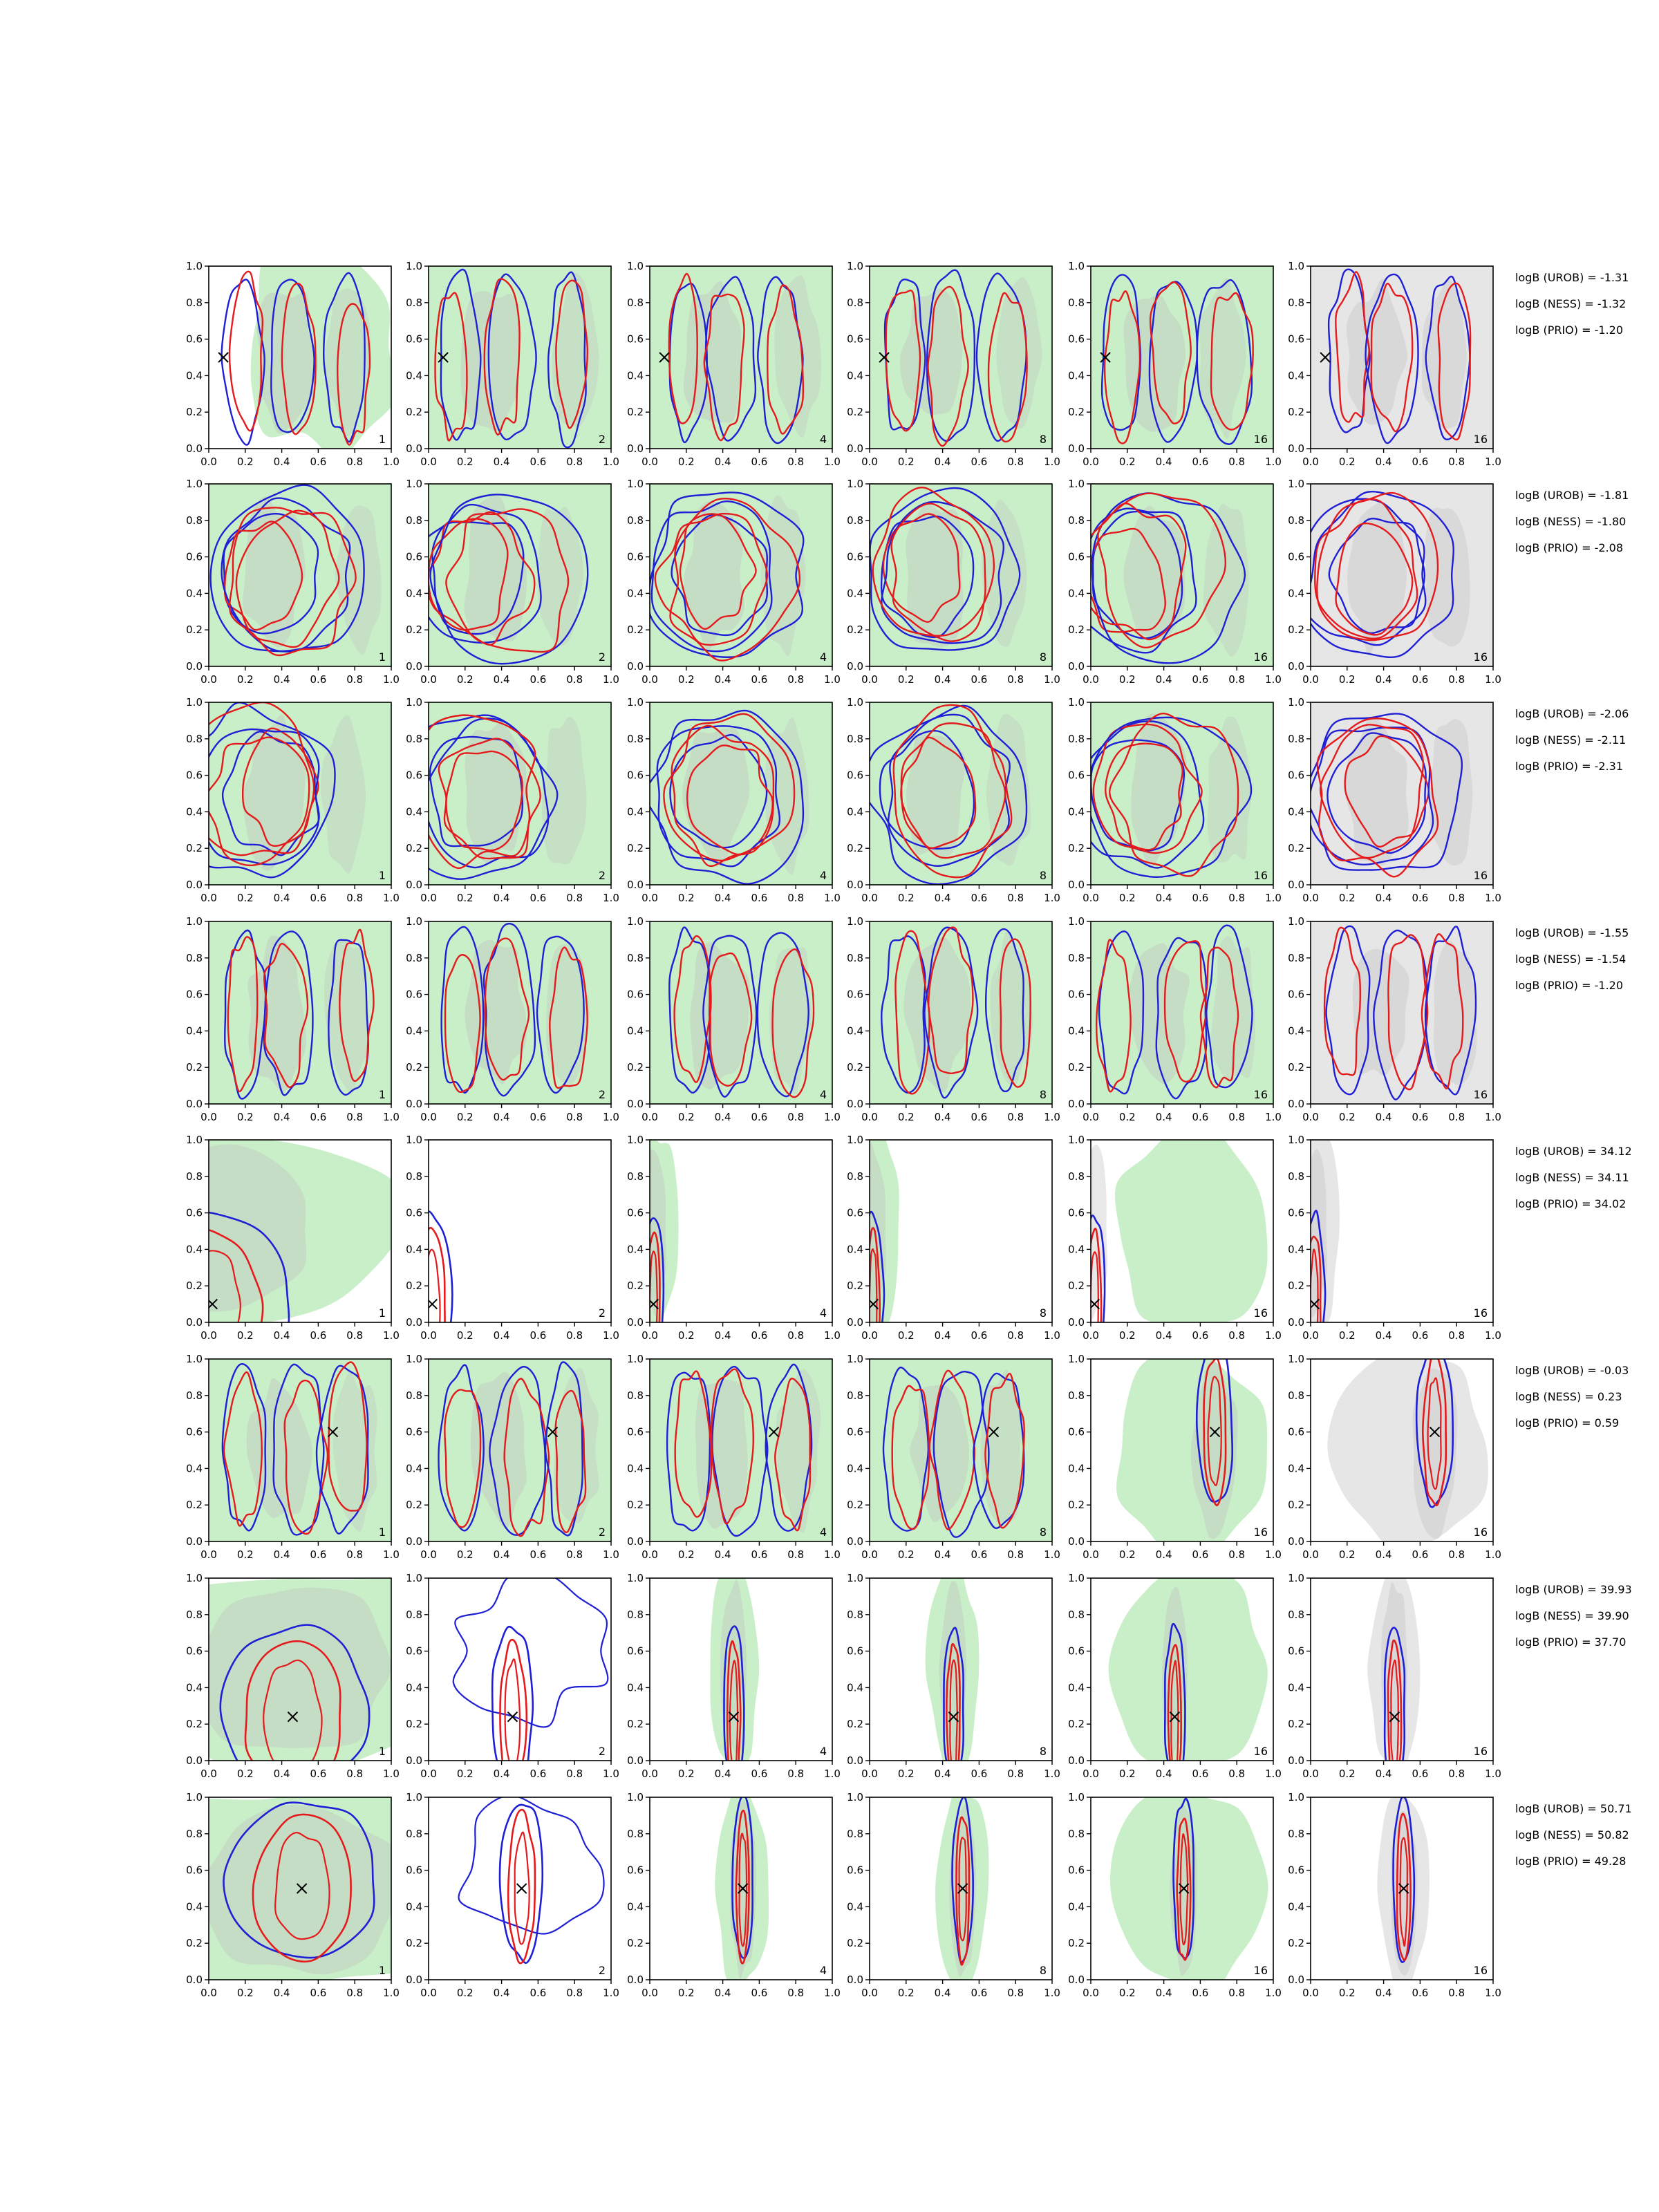 The image size is (1659, 2212). Describe the element at coordinates (1570, 1642) in the screenshot. I see `logb-label: logB (PRIO) = 37.70` at that location.